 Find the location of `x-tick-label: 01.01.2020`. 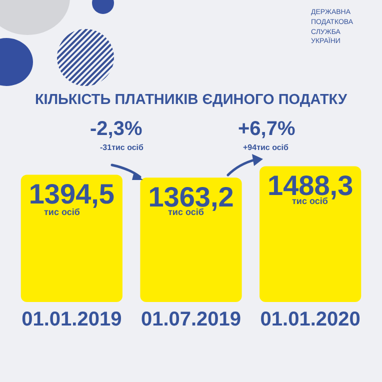

x-tick-label: 01.01.2020 is located at coordinates (310, 319).